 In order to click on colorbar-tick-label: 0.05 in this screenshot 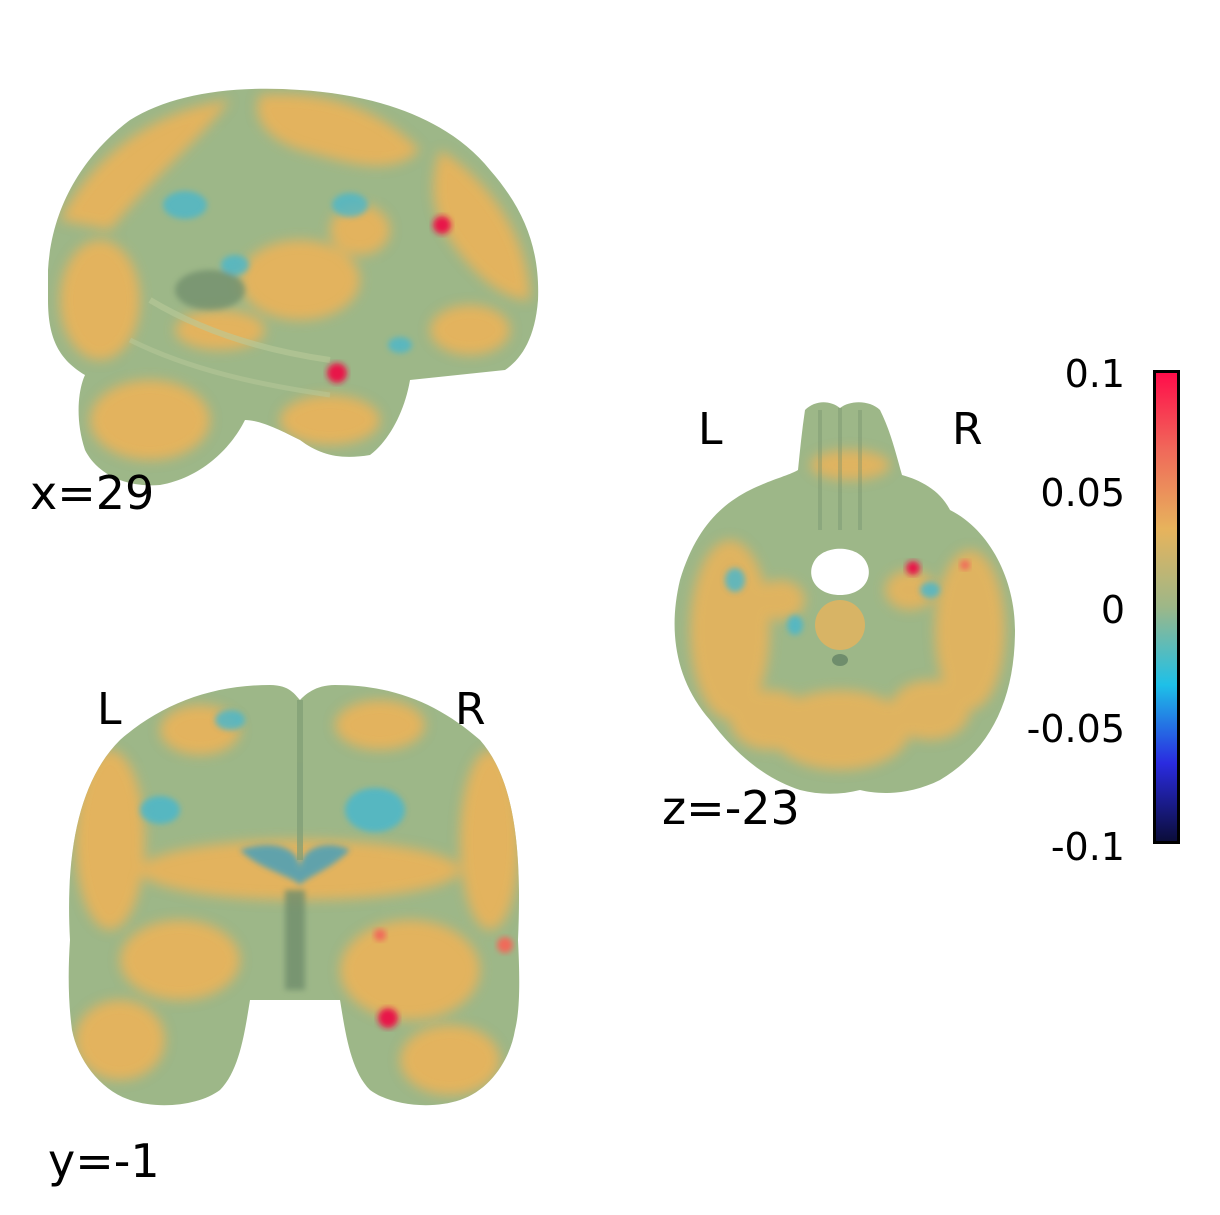, I will do `click(1082, 493)`.